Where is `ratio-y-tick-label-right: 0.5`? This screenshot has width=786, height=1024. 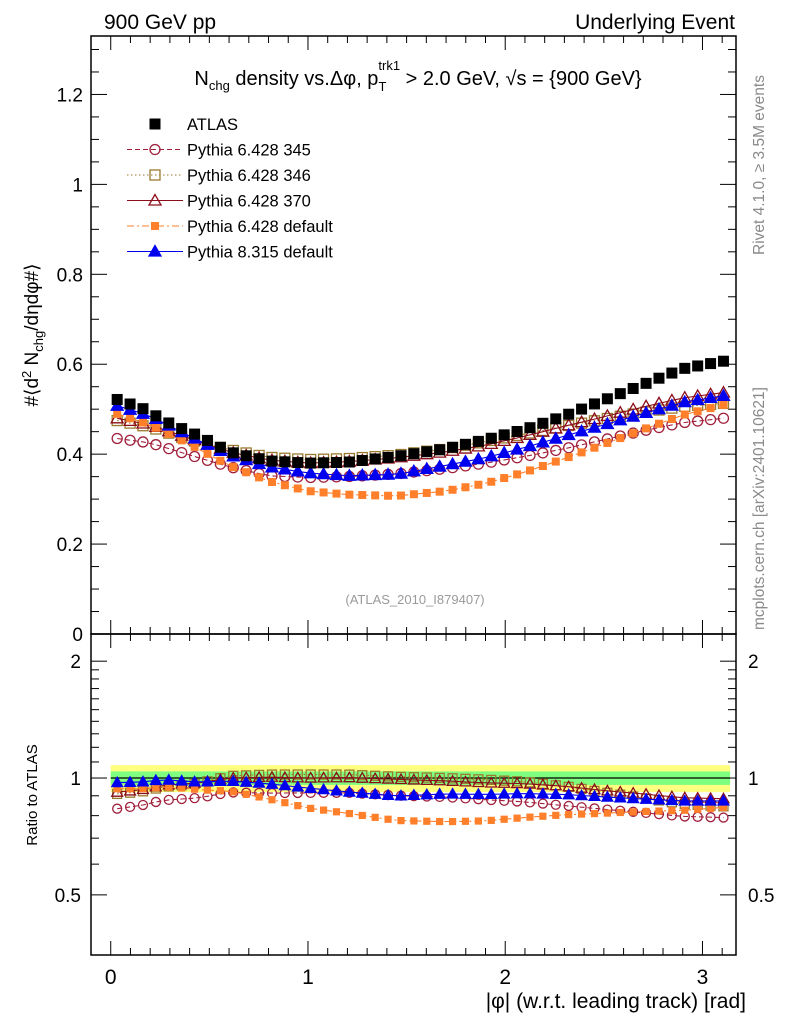 ratio-y-tick-label-right: 0.5 is located at coordinates (761, 896).